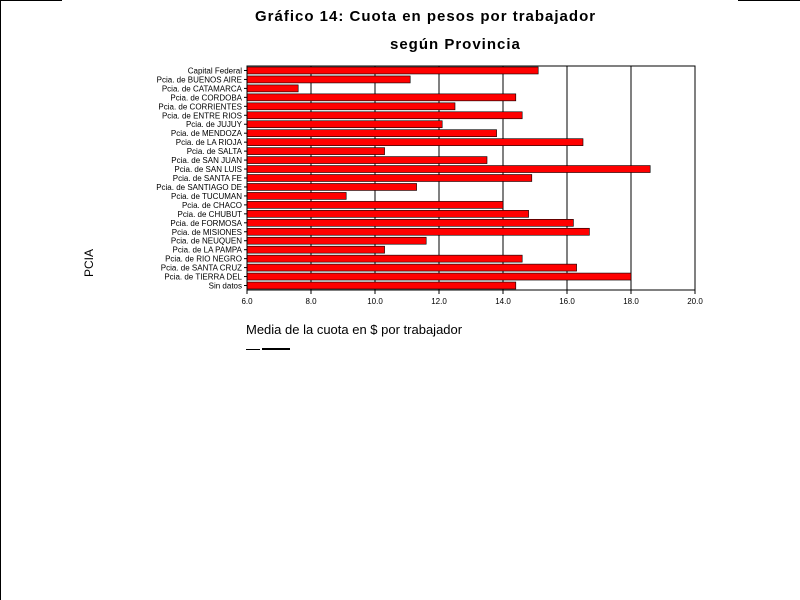 The height and width of the screenshot is (600, 800). I want to click on x-tick-label: 14.0, so click(503, 301).